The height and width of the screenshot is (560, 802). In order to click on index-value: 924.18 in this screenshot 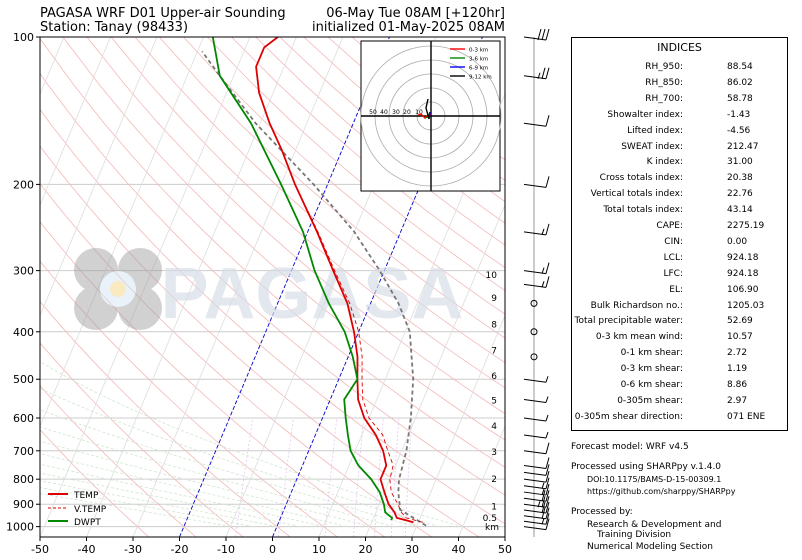, I will do `click(743, 273)`.